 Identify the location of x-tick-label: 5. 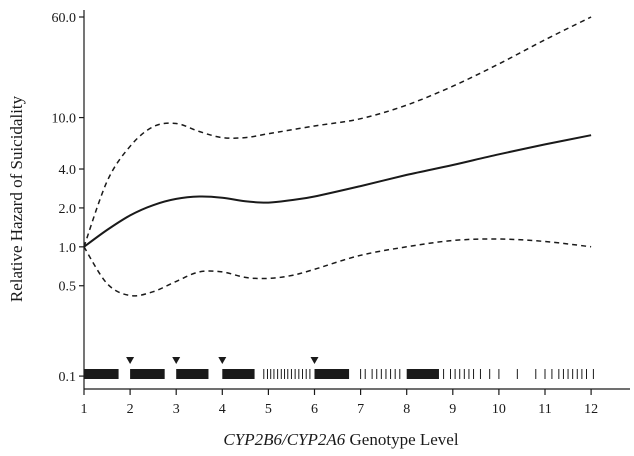
(268, 409).